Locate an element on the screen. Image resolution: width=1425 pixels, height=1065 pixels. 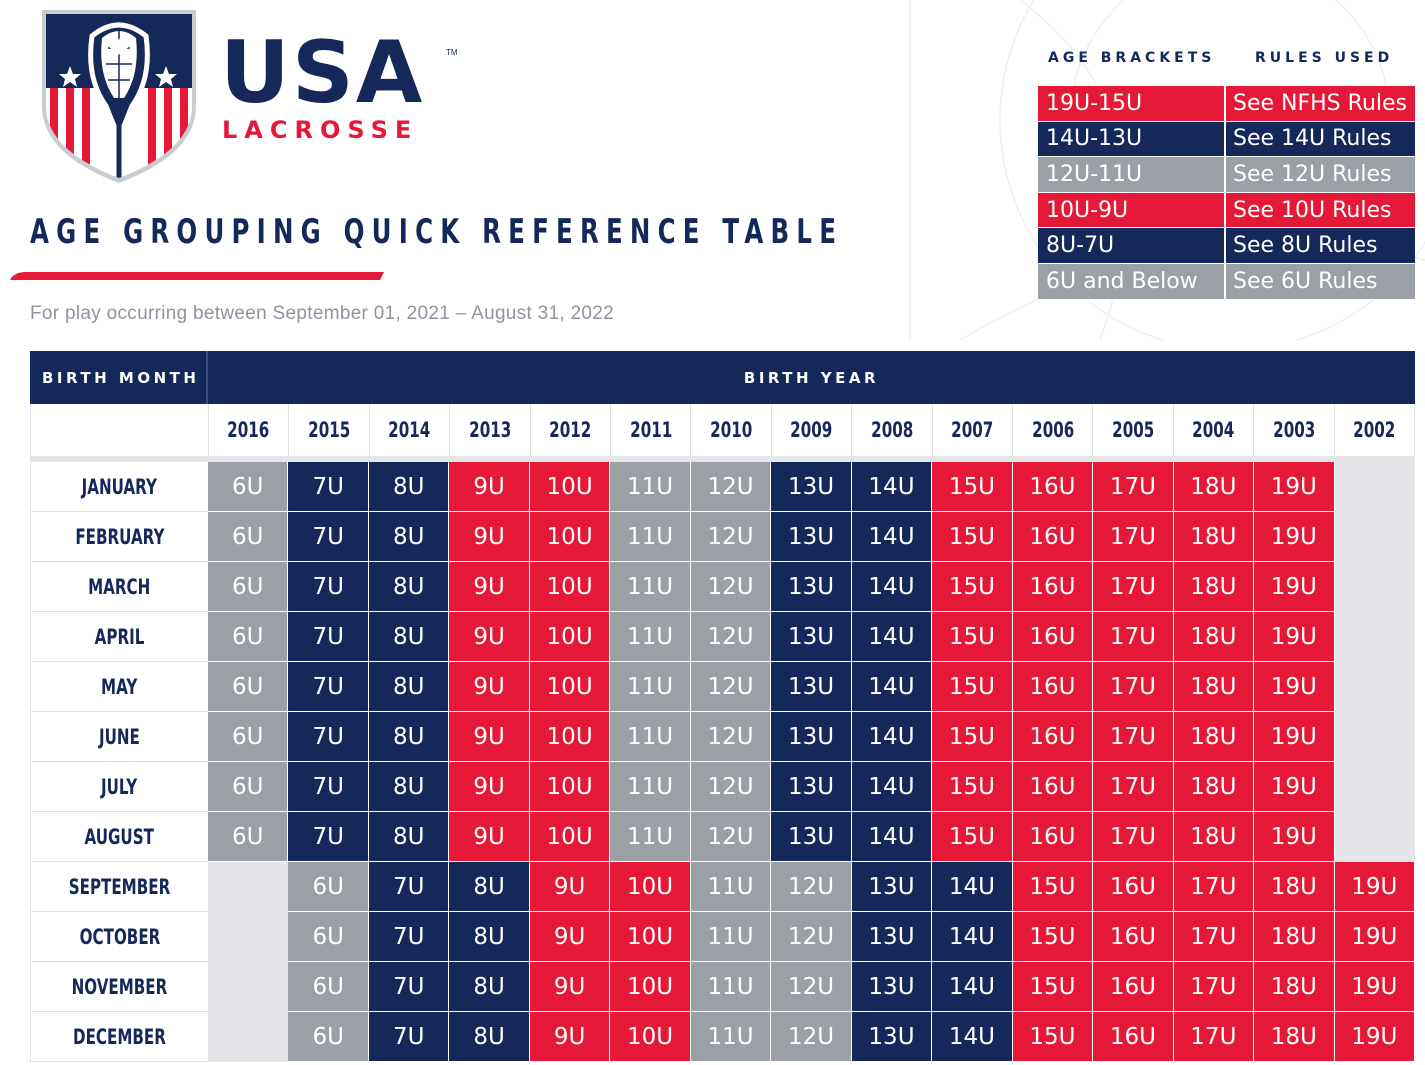
bracket-row: 12U-11U See 12U Rules is located at coordinates (1226, 175).